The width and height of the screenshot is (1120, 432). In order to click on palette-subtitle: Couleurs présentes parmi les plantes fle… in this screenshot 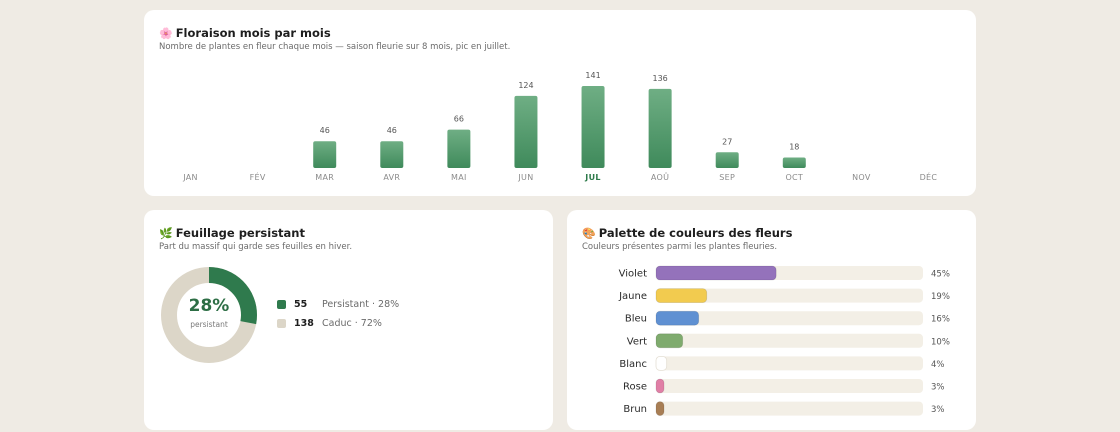, I will do `click(680, 247)`.